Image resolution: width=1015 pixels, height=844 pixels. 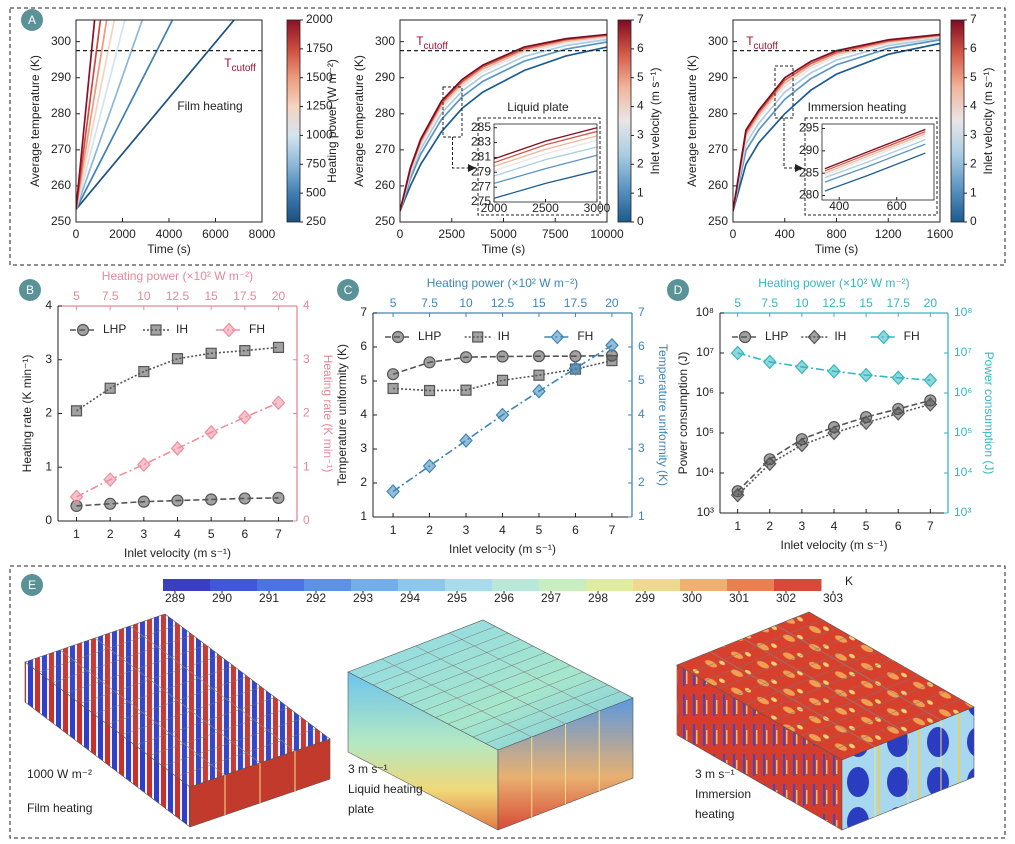 I want to click on y2-tick-label: 1, so click(x=641, y=516).